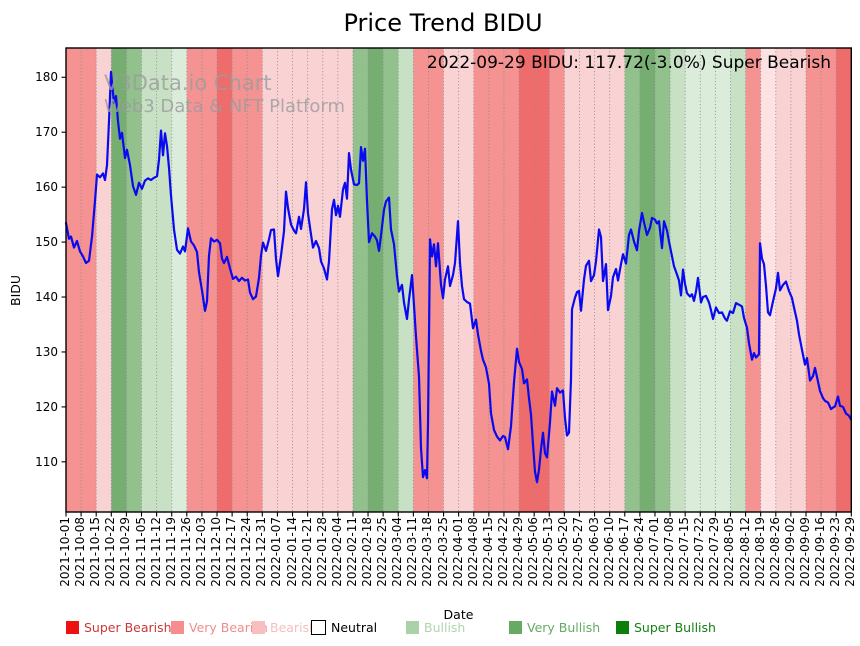  I want to click on x-tick-label-2022-07-15: 2022-07-15, so click(684, 552).